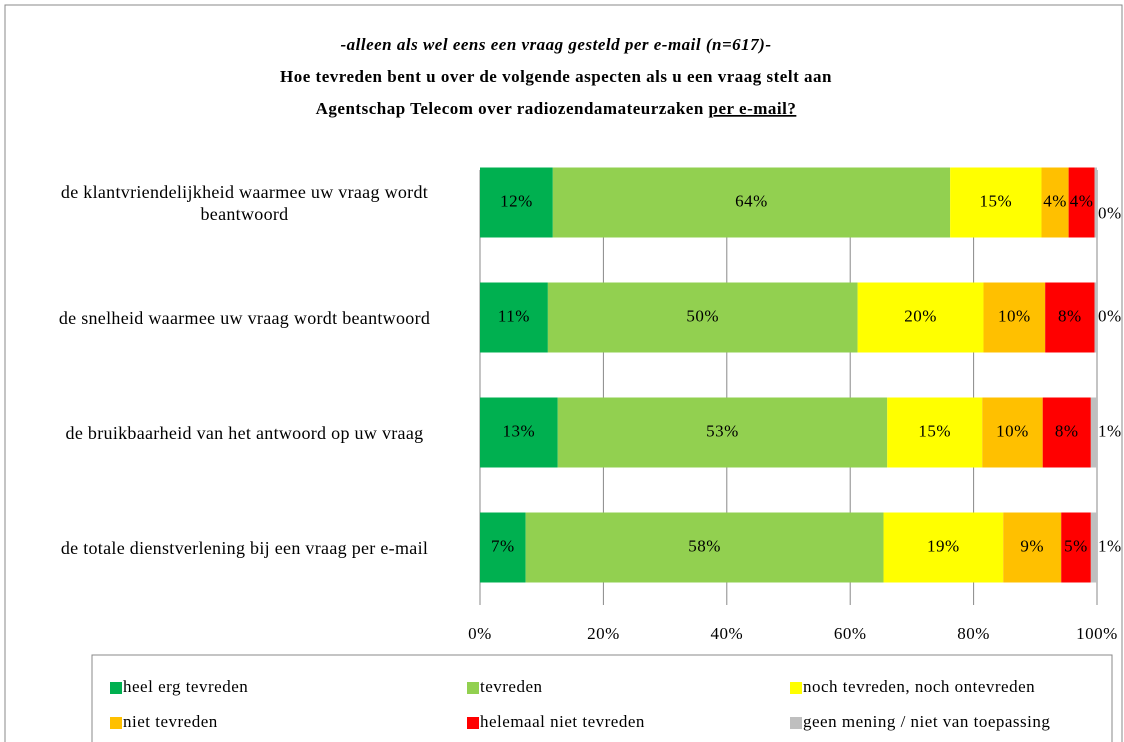  I want to click on data-label: 13%, so click(519, 430).